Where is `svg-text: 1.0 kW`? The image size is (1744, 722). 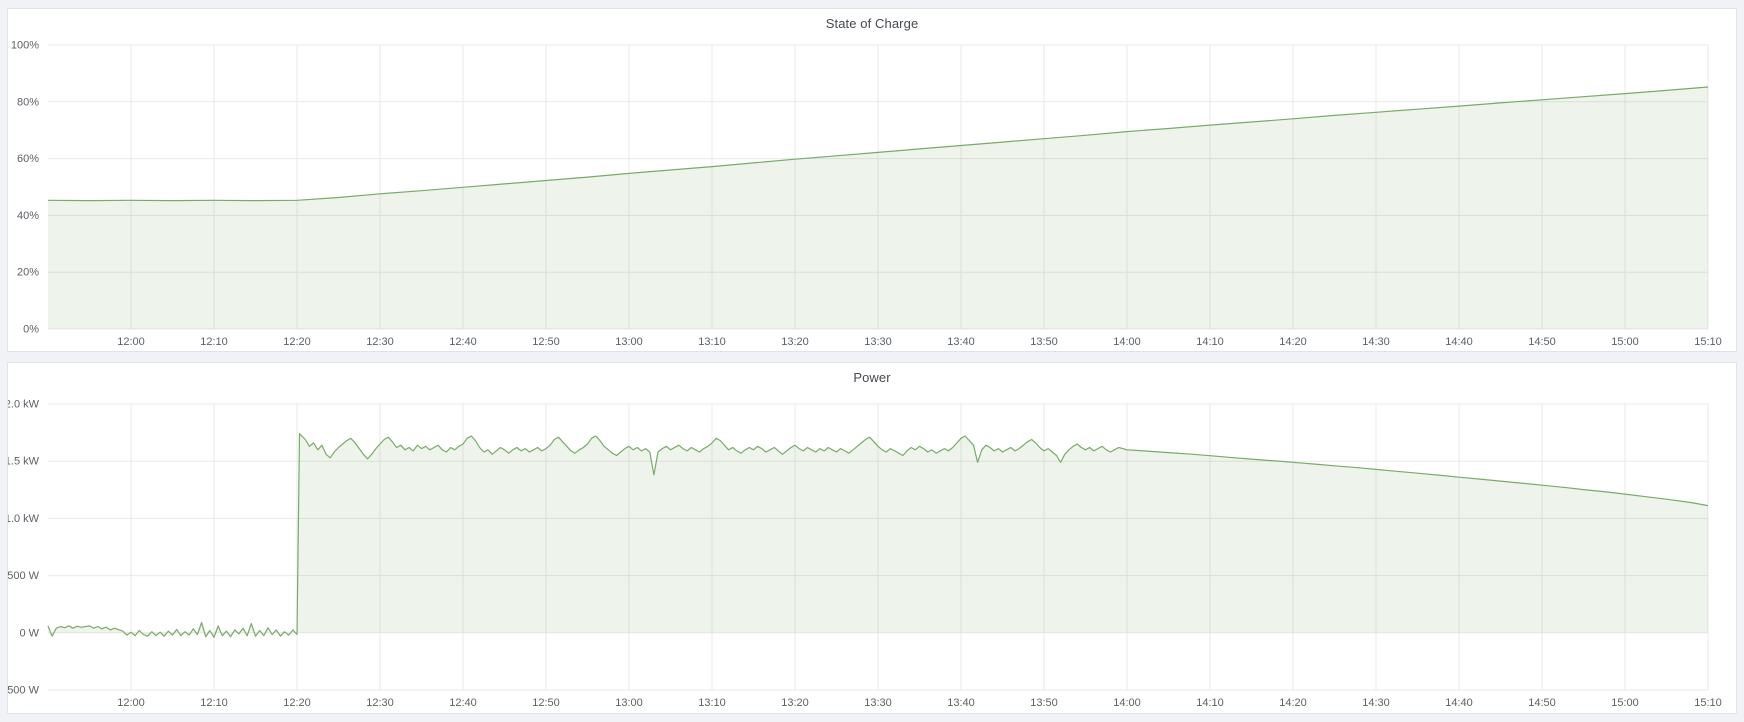
svg-text: 1.0 kW is located at coordinates (24, 519).